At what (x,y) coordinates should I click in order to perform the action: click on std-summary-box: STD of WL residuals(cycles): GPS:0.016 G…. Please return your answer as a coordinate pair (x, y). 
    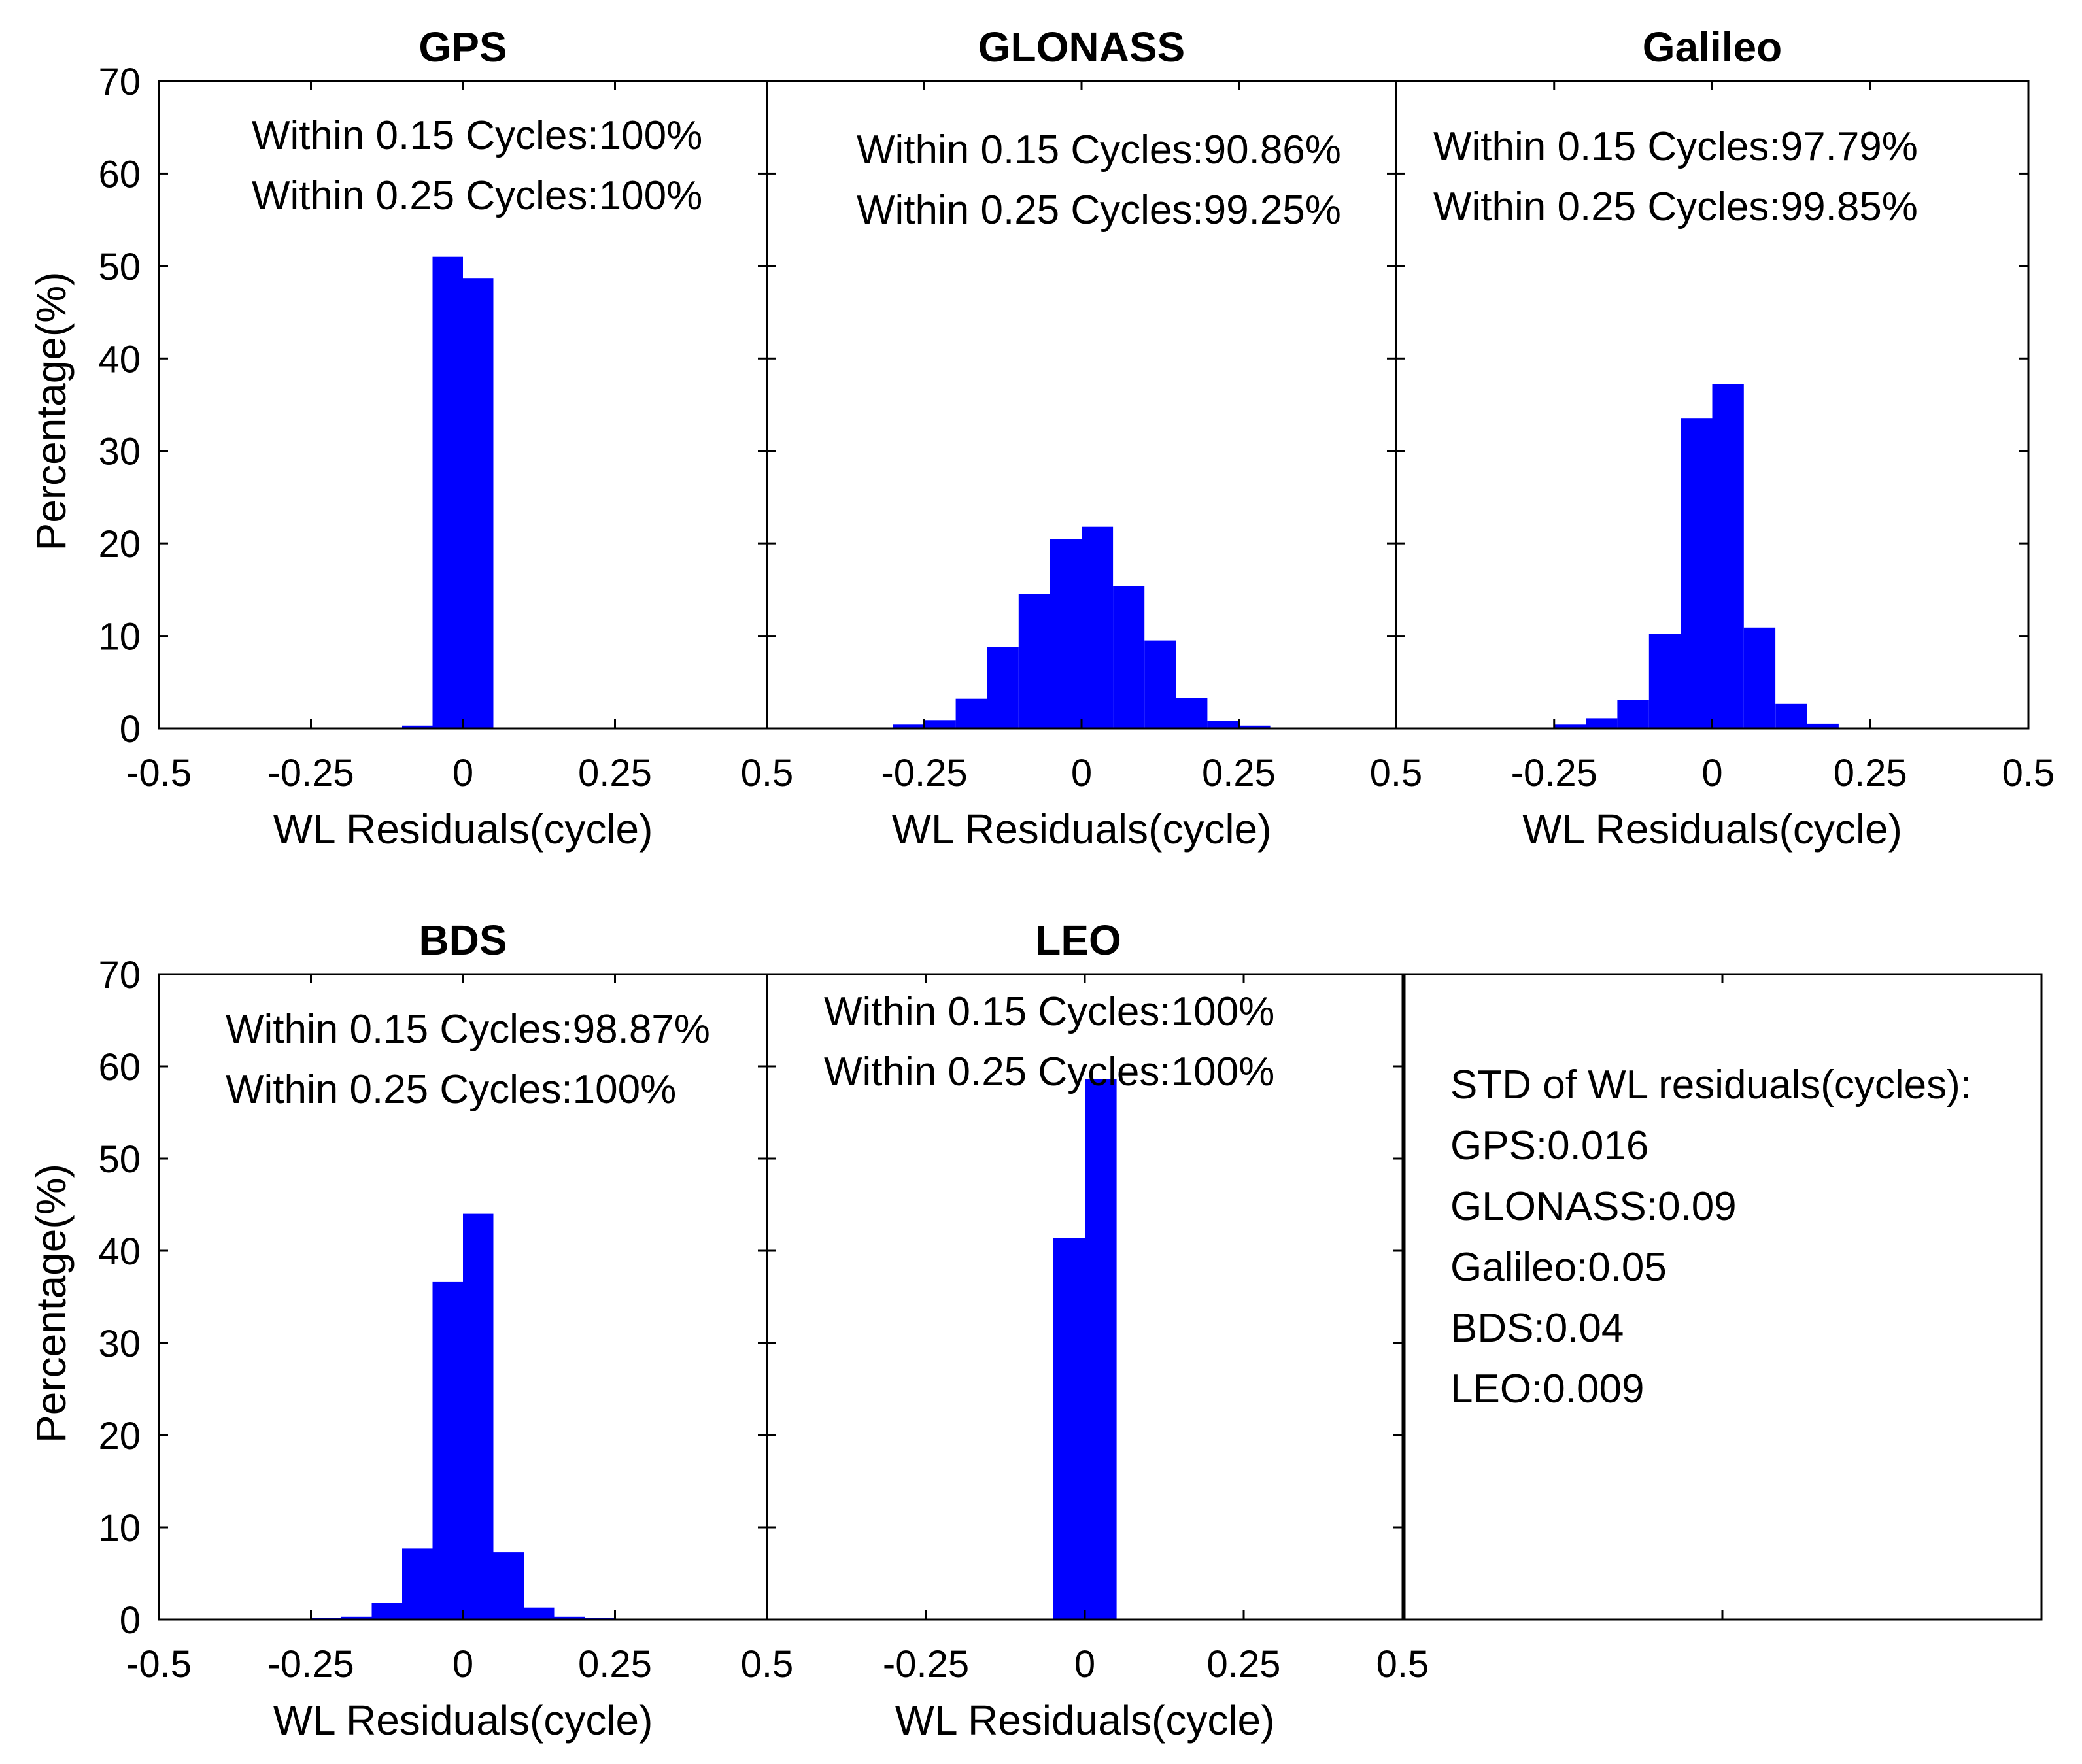
    Looking at the image, I should click on (1723, 1297).